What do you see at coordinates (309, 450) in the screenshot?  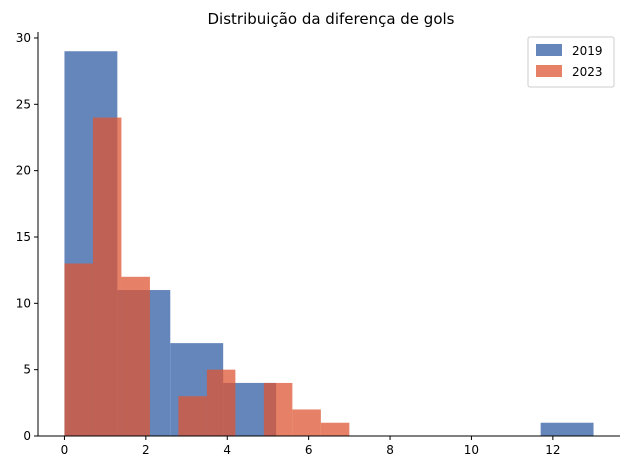 I see `x-tick-label: 6` at bounding box center [309, 450].